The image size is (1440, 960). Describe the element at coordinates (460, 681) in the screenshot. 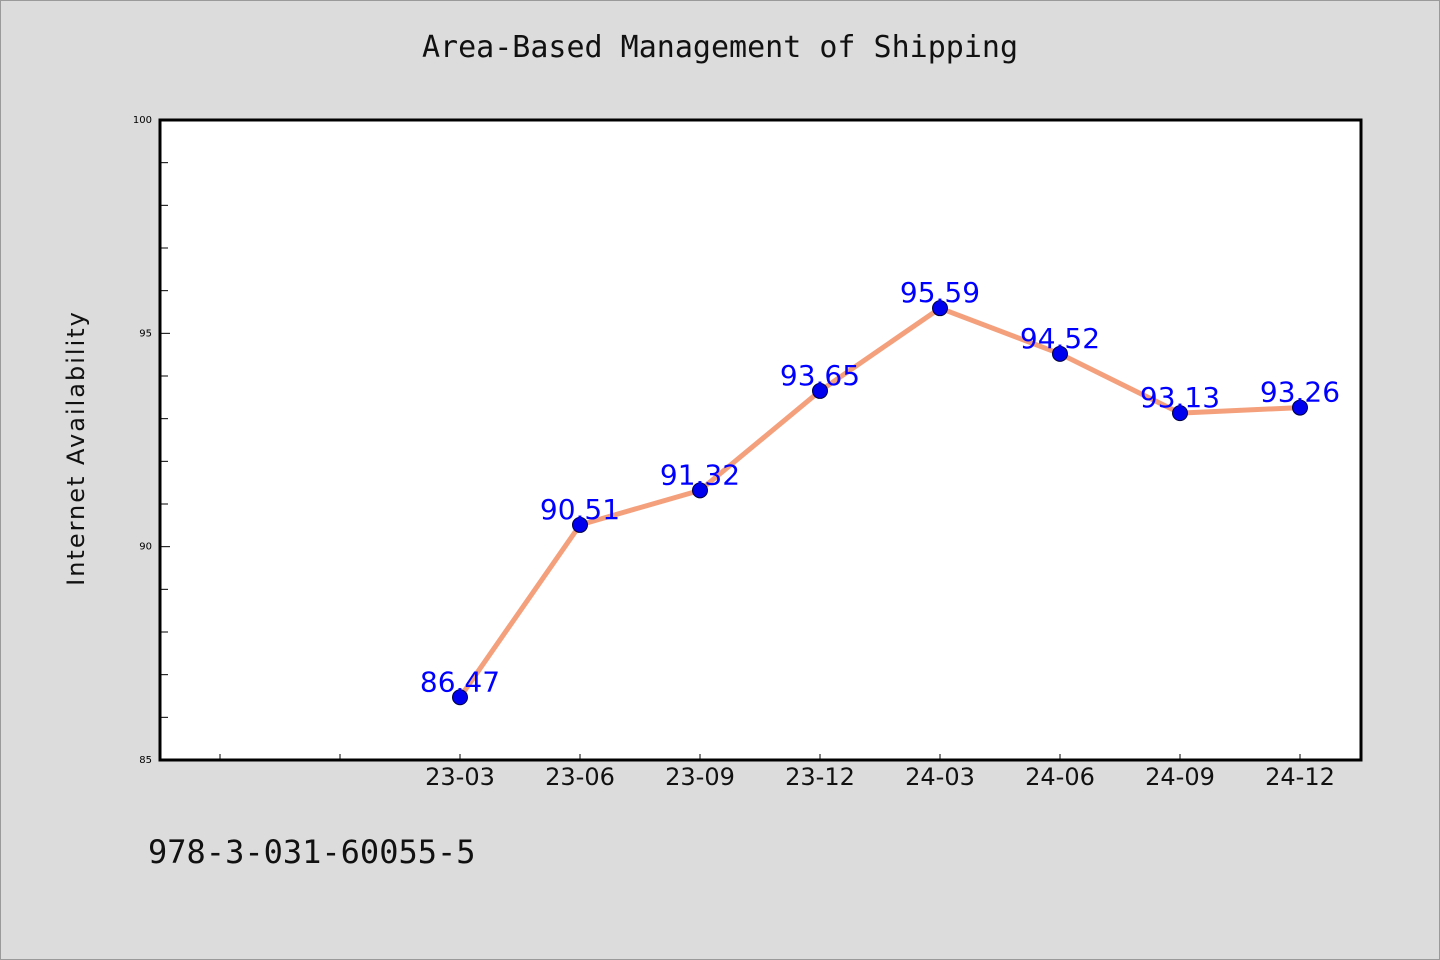

I see `data-label: 86.47` at that location.